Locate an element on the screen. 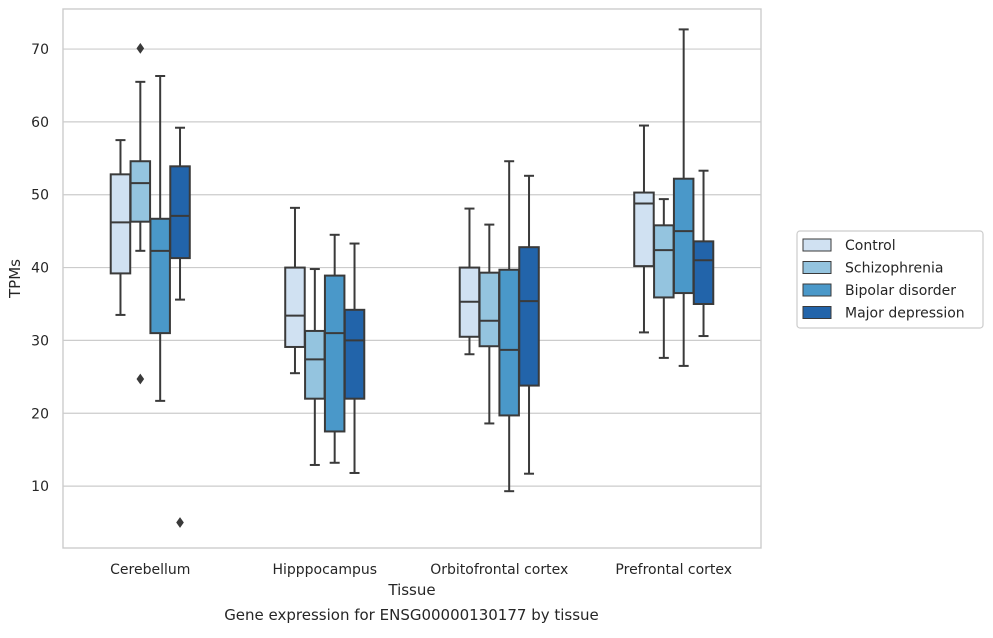  y-axis-label: TPMs is located at coordinates (15, 279).